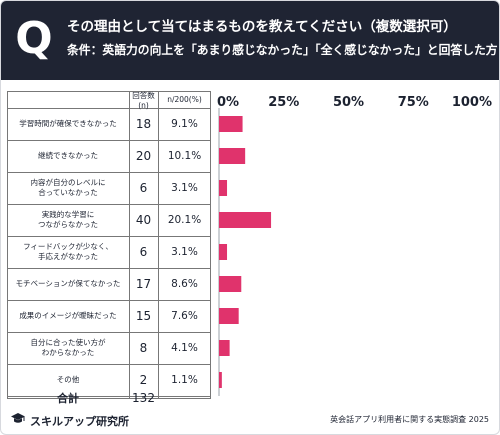  I want to click on response-count: 20, so click(143, 156).